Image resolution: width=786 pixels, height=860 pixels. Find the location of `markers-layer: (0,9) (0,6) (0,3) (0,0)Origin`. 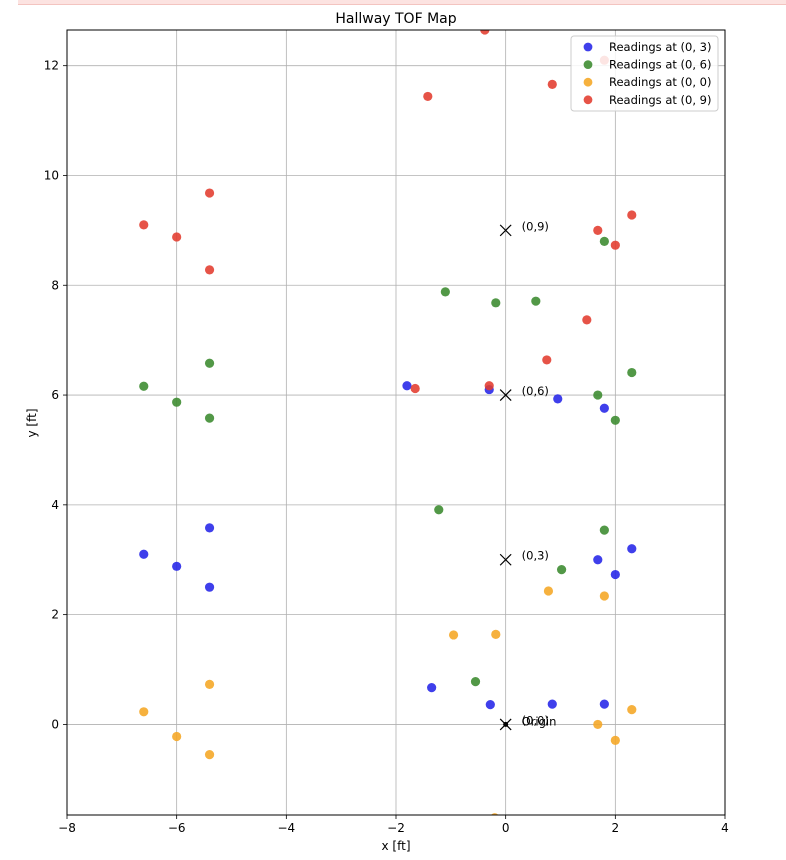

markers-layer: (0,9) (0,6) (0,3) (0,0)Origin is located at coordinates (528, 475).